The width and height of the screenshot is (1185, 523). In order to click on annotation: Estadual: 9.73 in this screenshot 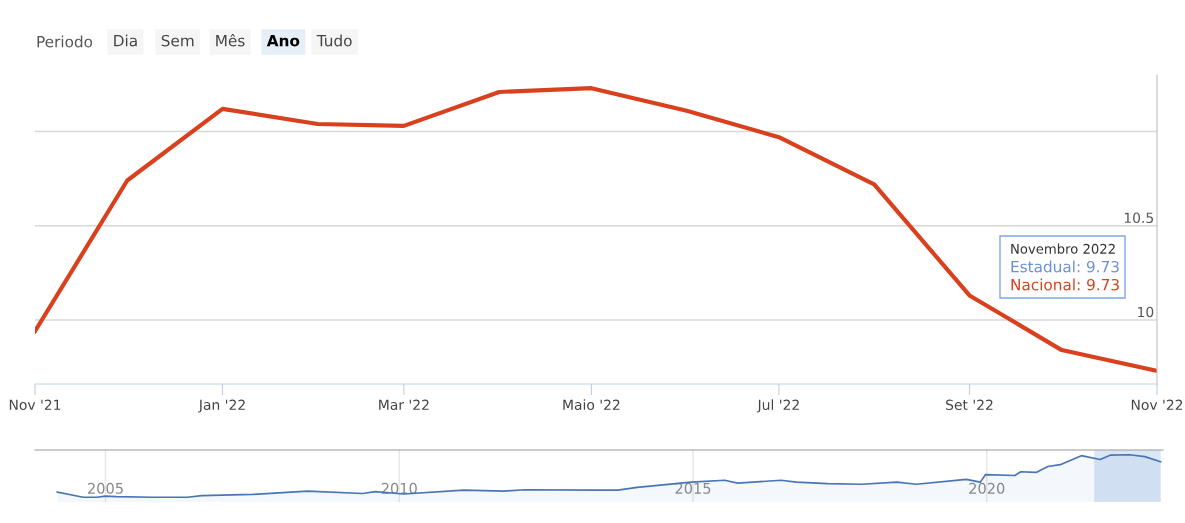, I will do `click(1065, 266)`.